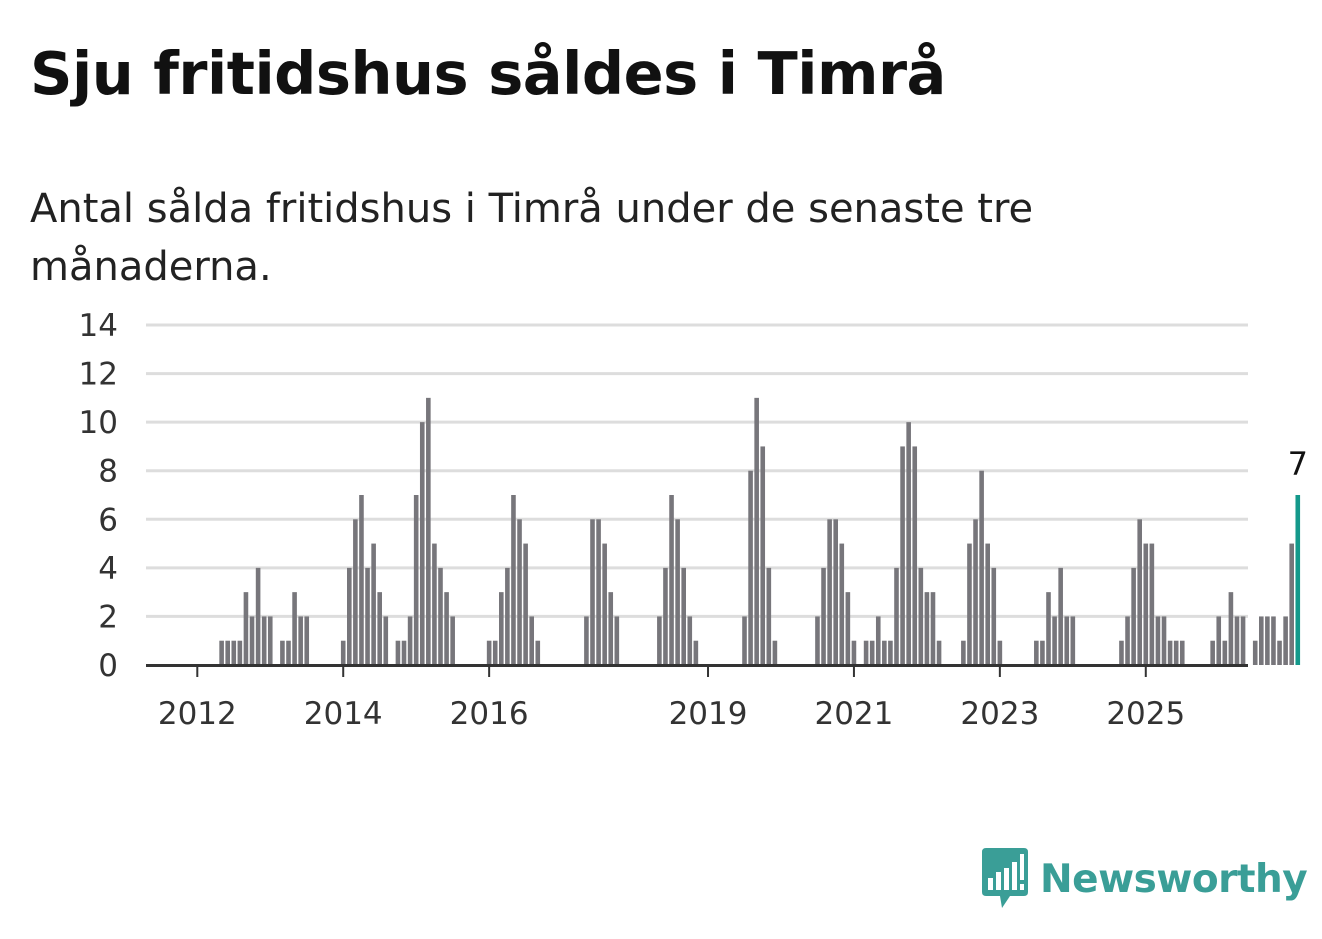 Image resolution: width=1322 pixels, height=939 pixels. I want to click on x-tick-label: 2019, so click(708, 714).